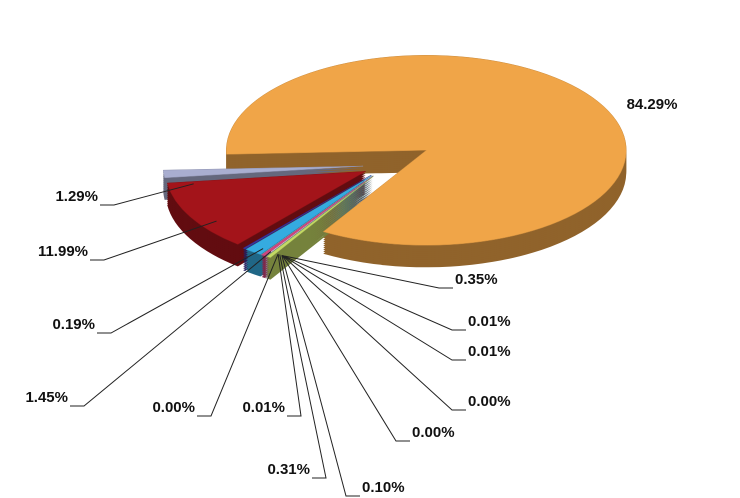 The image size is (740, 498). I want to click on slice-side, so click(320, 229).